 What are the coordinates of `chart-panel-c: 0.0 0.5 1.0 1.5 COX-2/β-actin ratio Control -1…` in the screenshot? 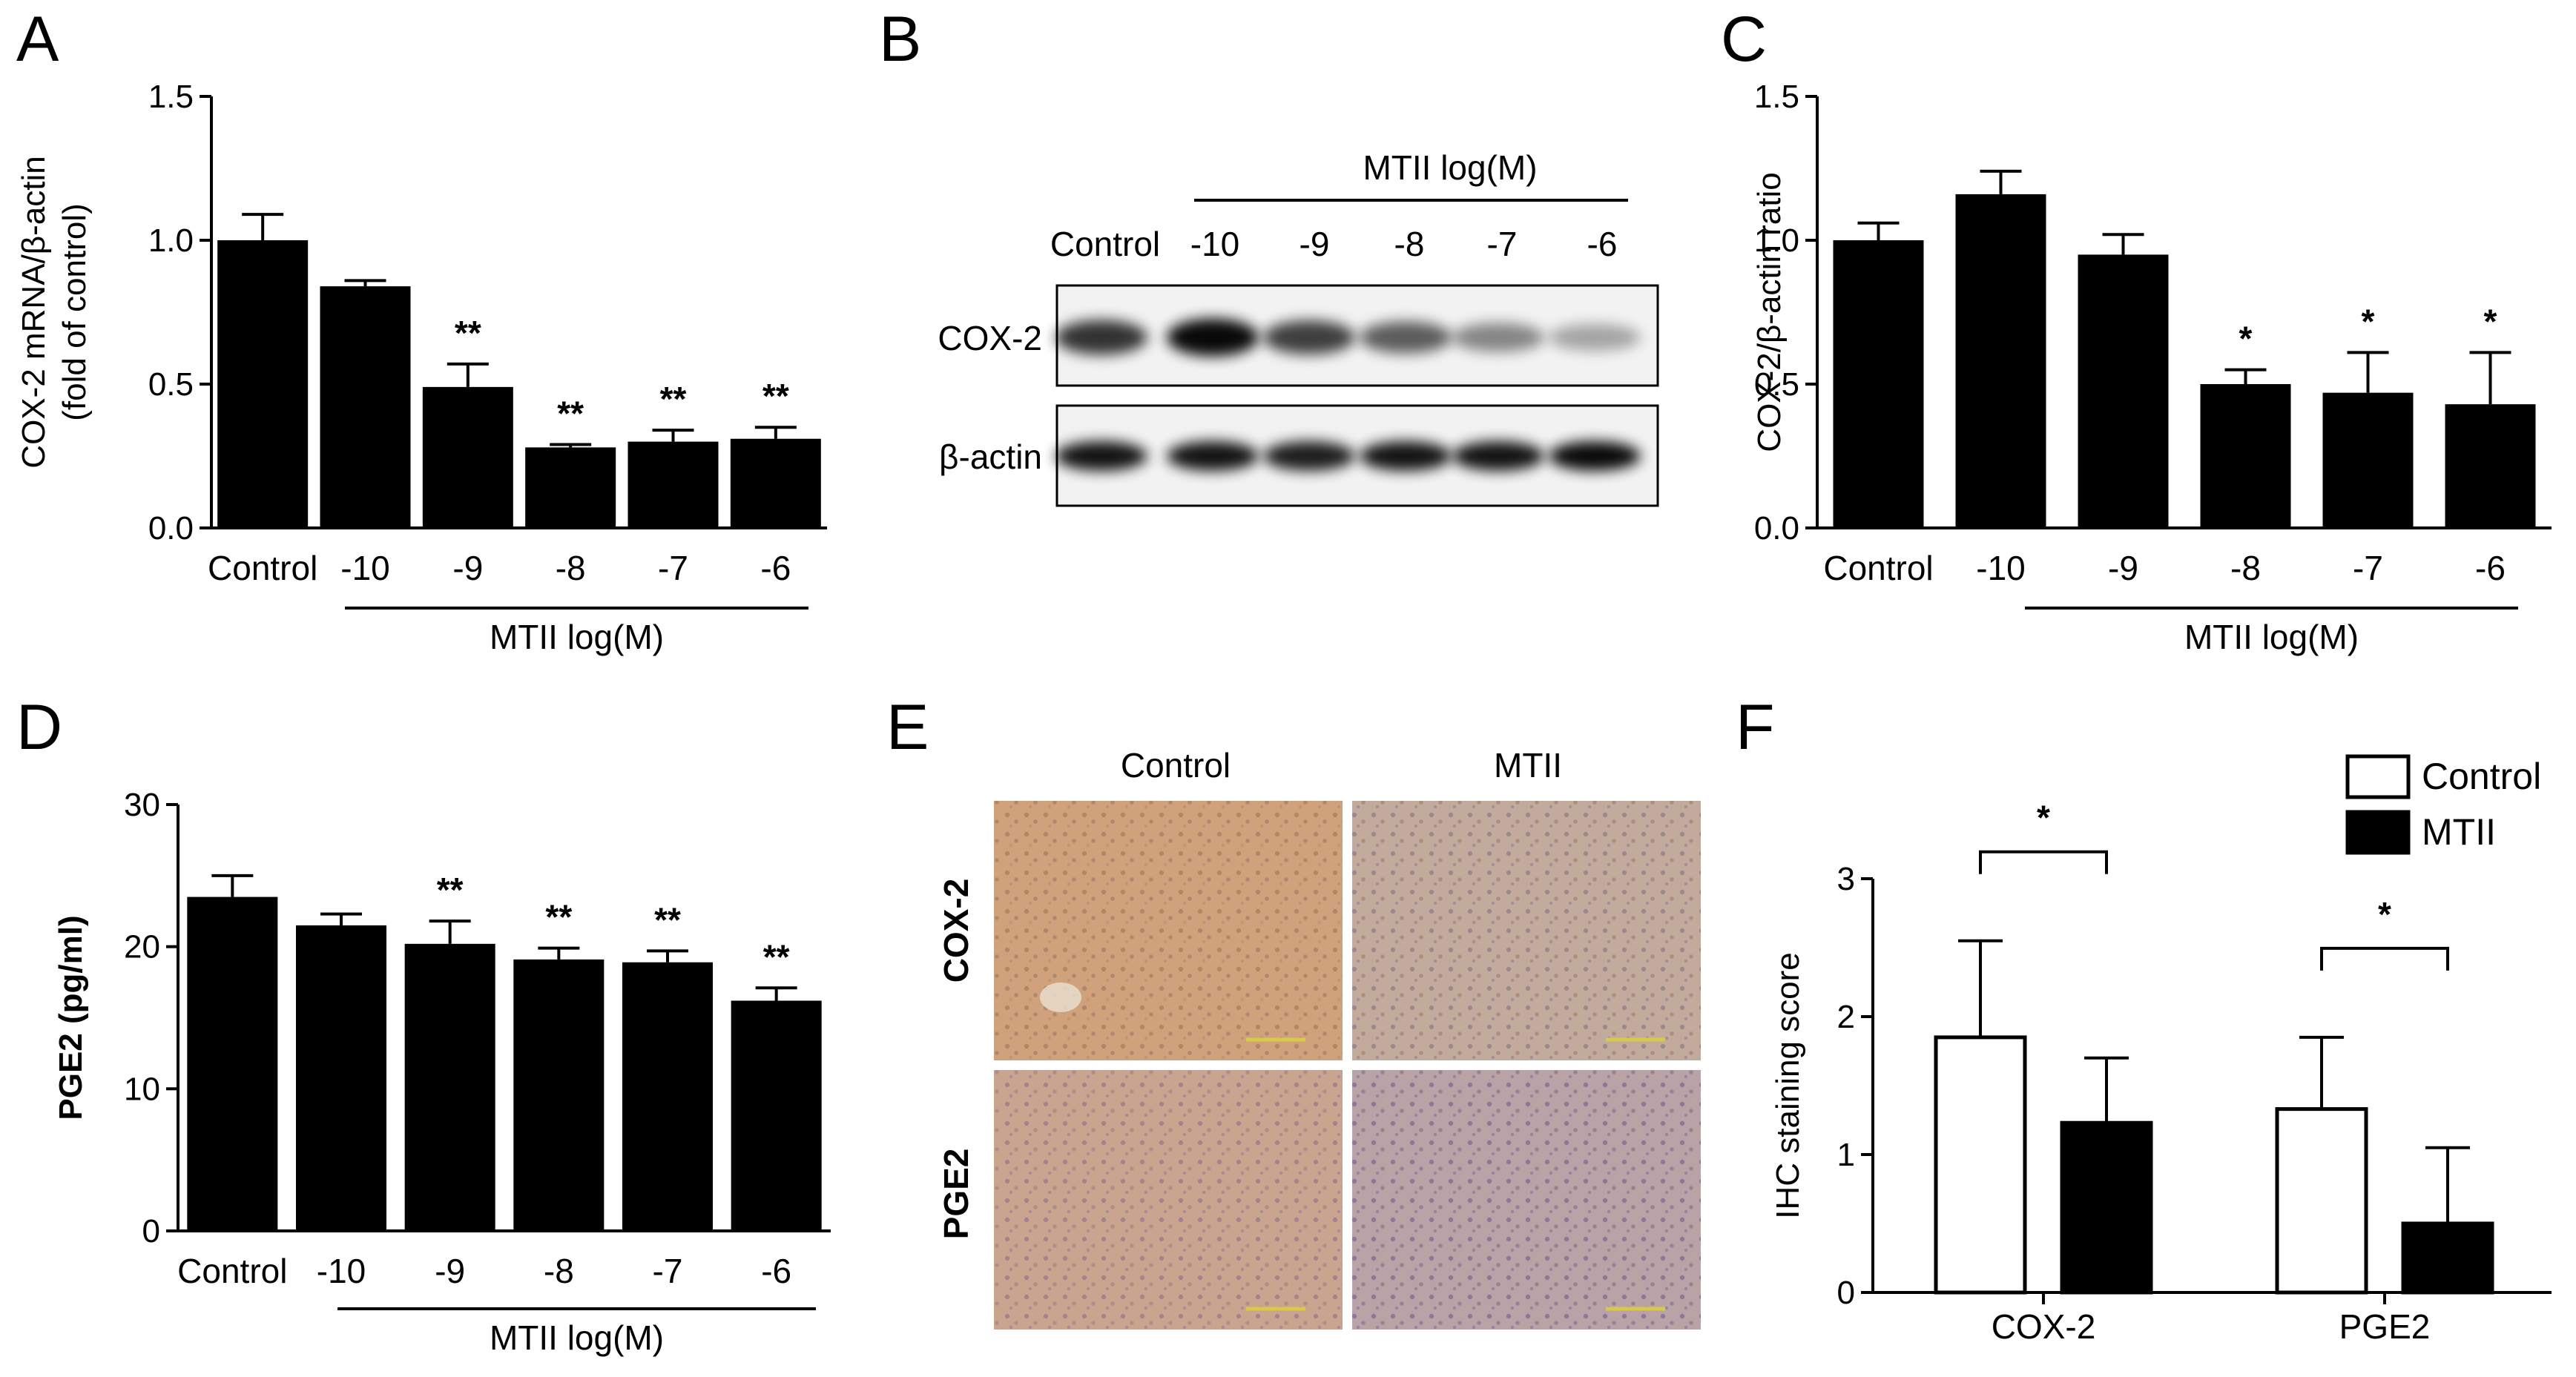 It's located at (2151, 367).